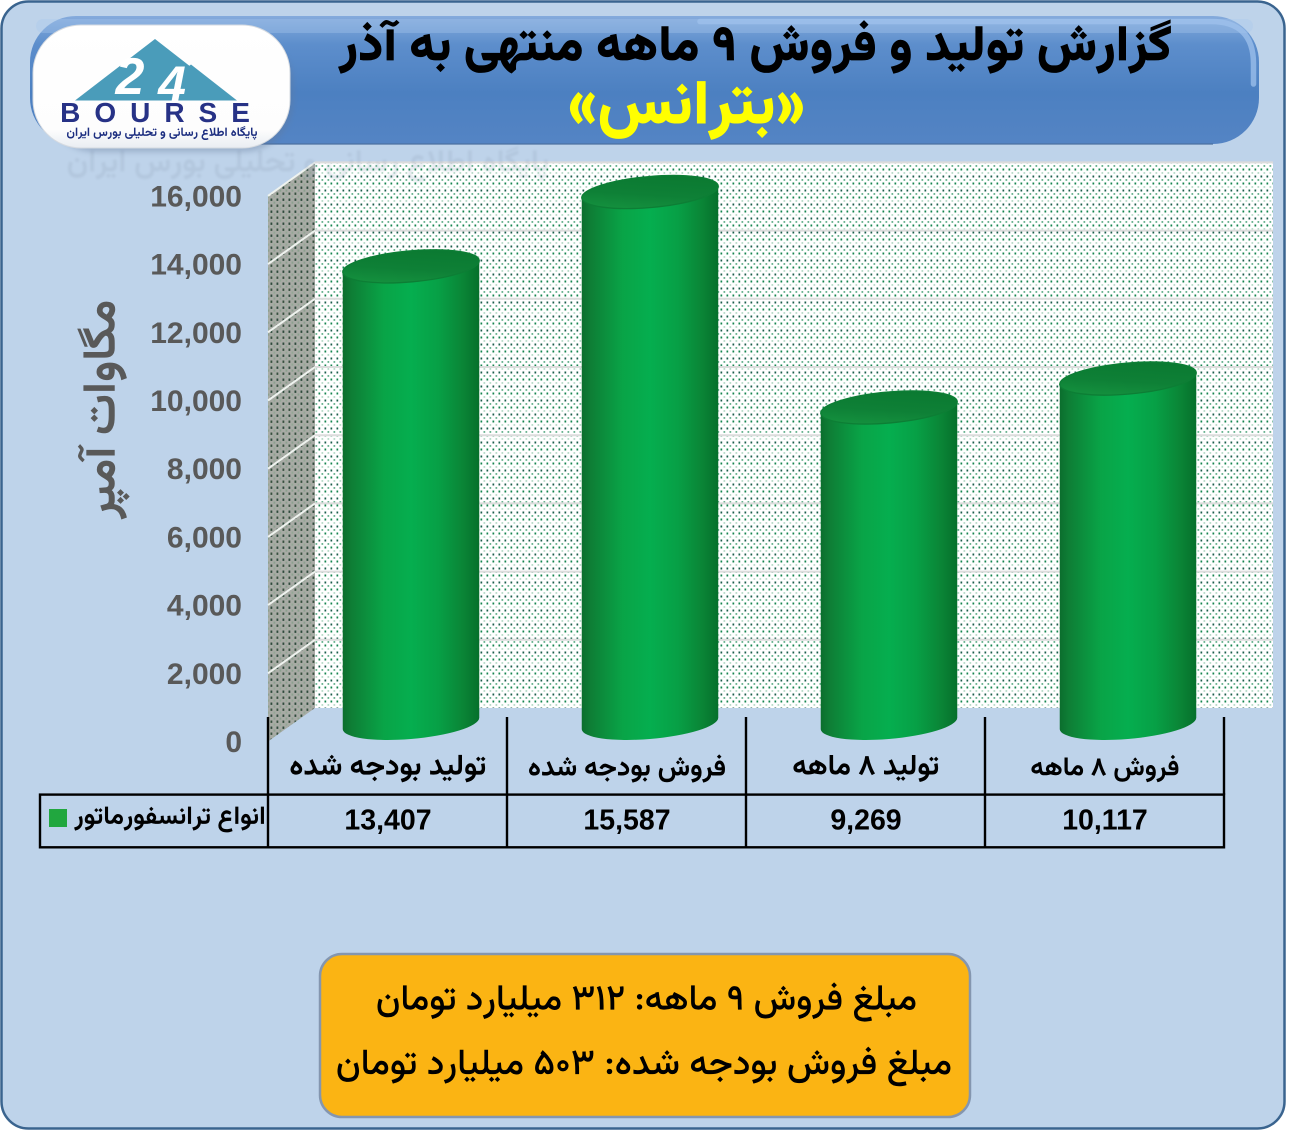  Describe the element at coordinates (196, 333) in the screenshot. I see `svg-text: 12,000` at that location.